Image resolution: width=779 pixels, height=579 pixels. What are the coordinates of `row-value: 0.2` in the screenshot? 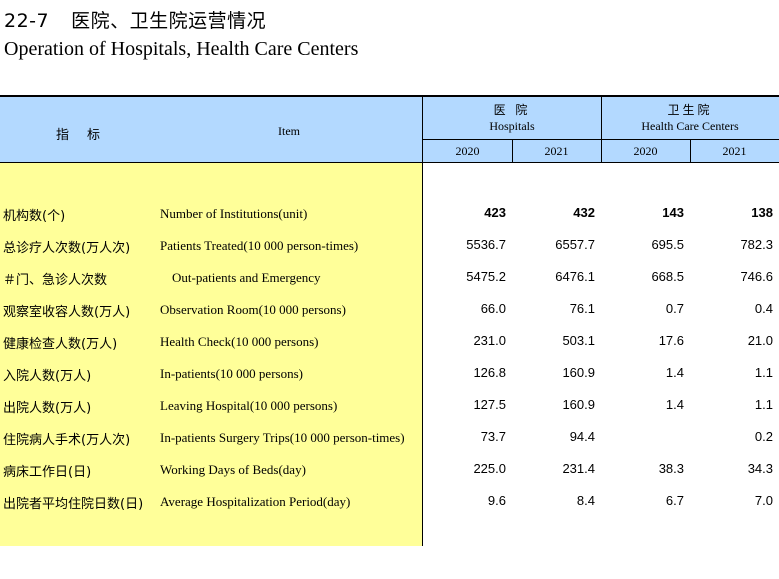 It's located at (763, 436).